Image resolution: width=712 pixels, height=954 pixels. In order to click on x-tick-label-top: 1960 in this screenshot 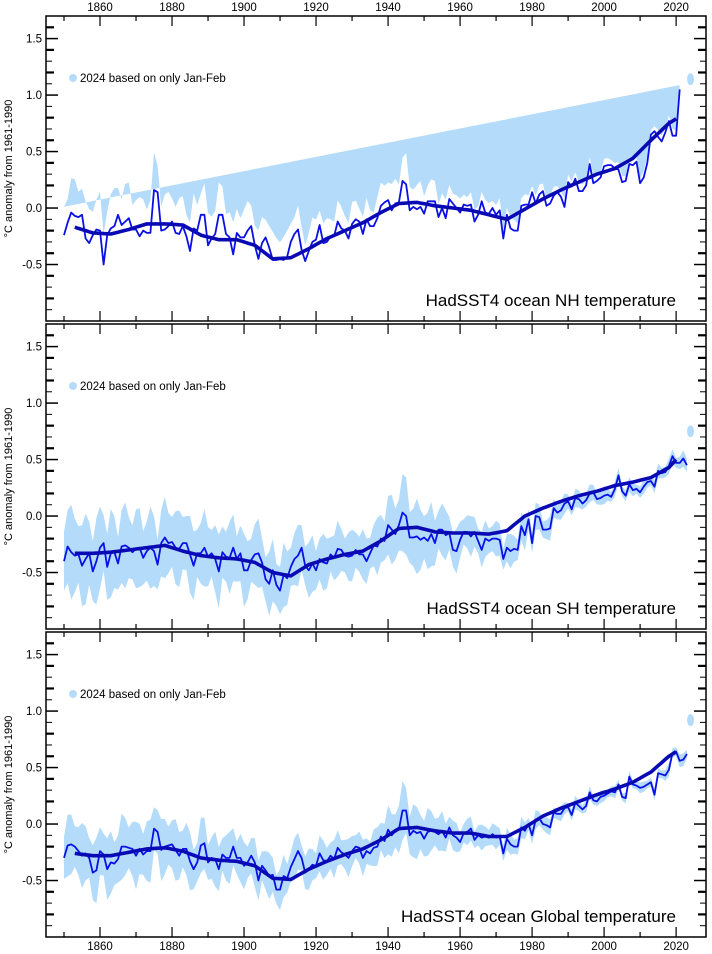, I will do `click(460, 8)`.